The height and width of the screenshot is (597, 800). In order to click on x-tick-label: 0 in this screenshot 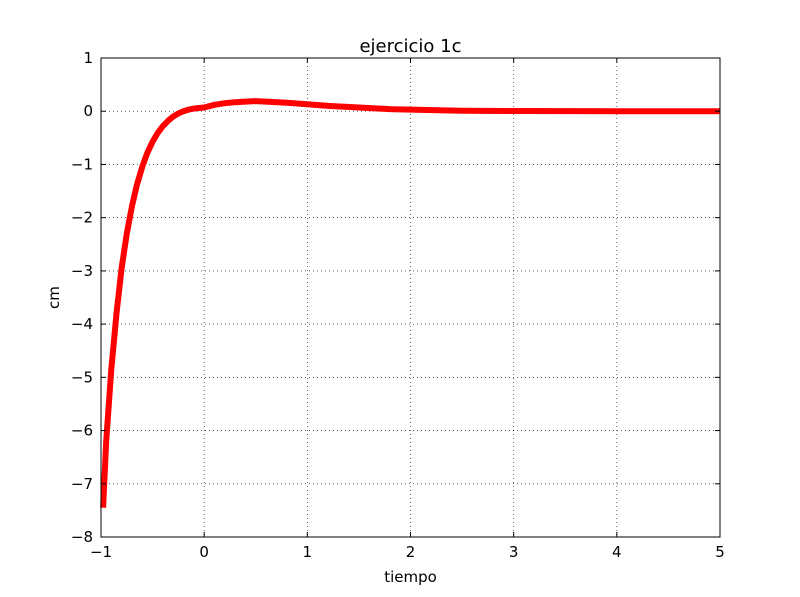, I will do `click(204, 552)`.